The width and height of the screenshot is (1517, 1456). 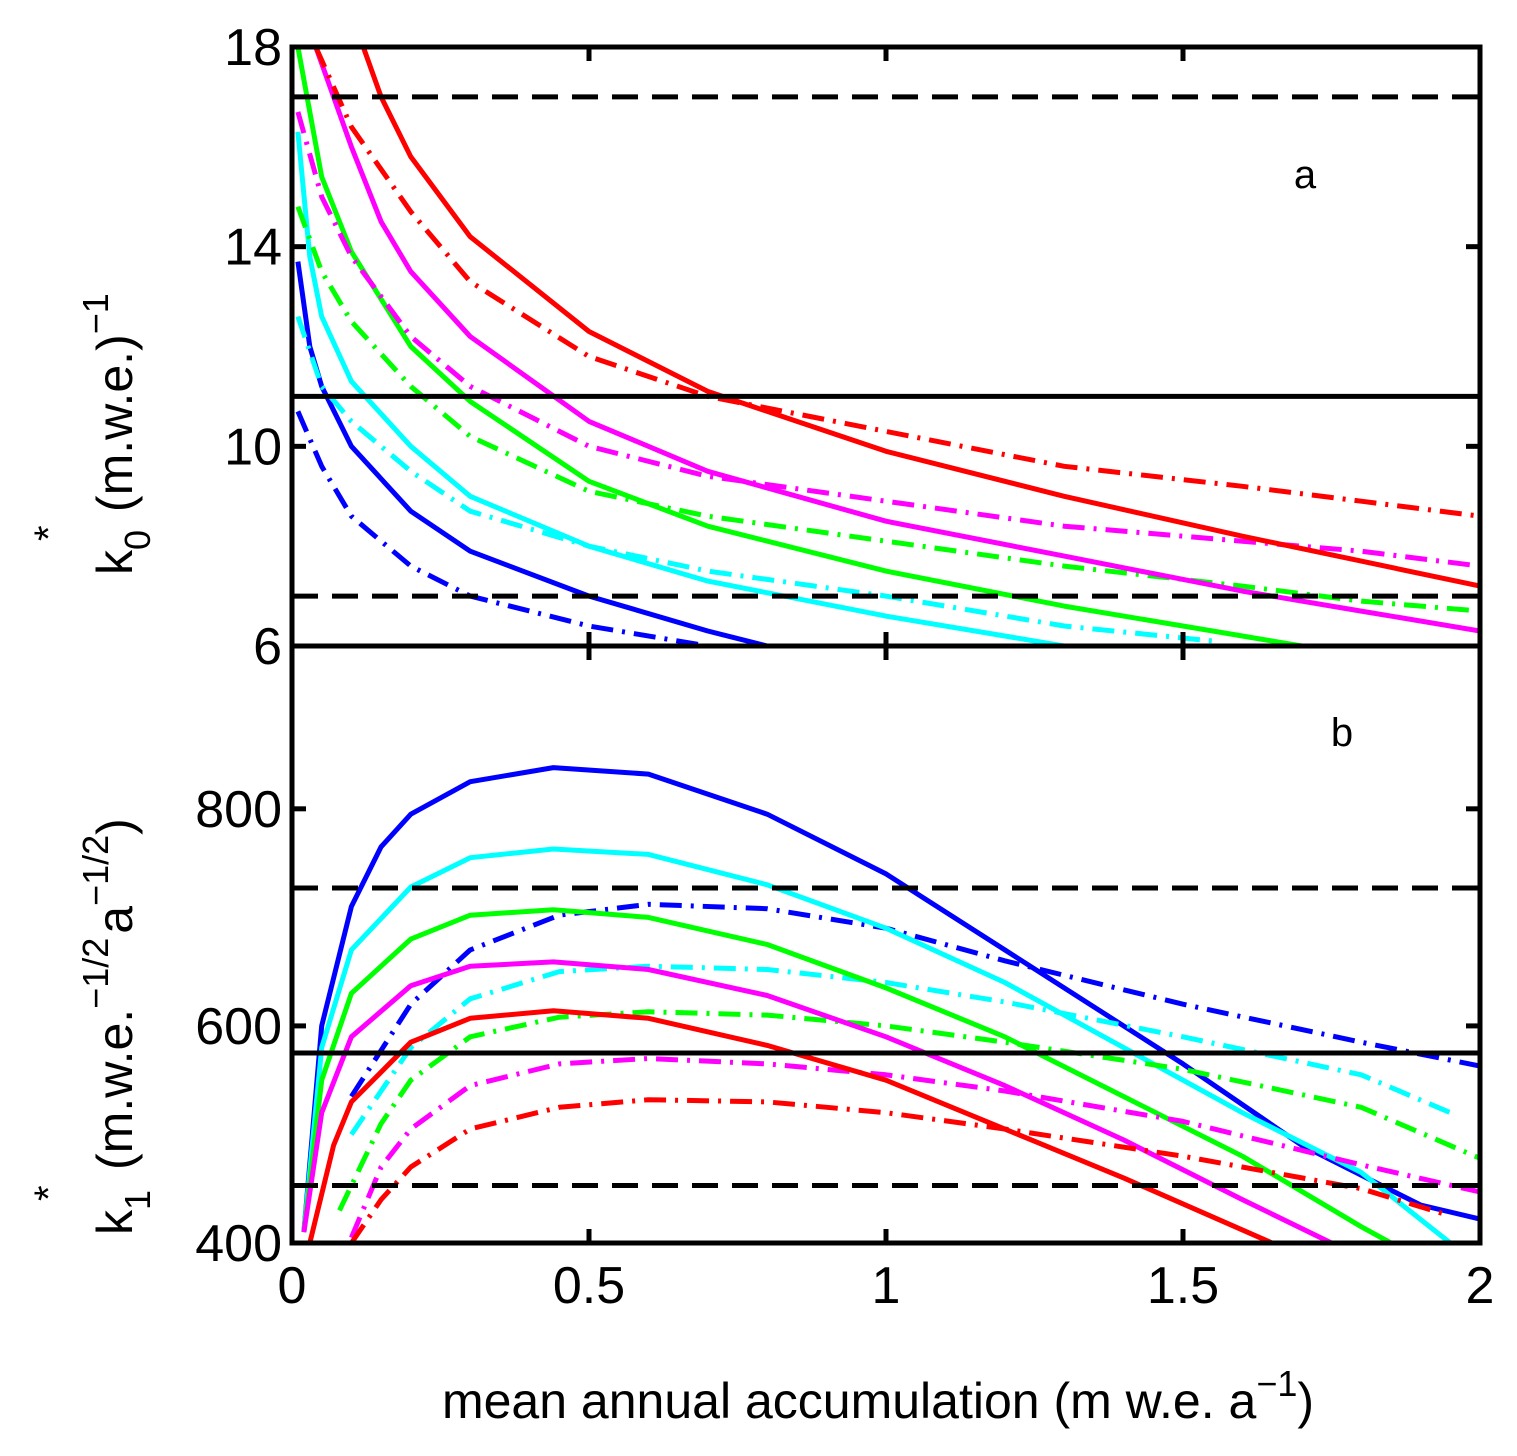 What do you see at coordinates (267, 647) in the screenshot?
I see `y-tick-label: 6` at bounding box center [267, 647].